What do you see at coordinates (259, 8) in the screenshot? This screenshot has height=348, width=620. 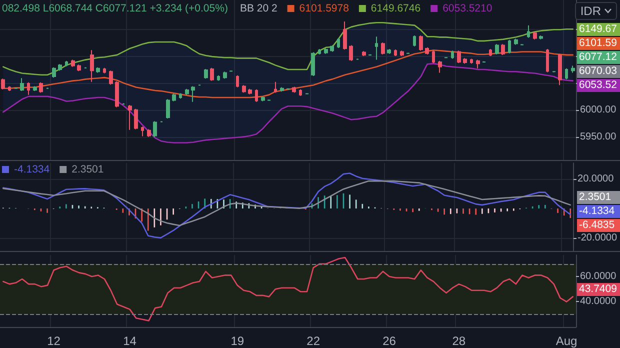 I see `chart-subtitle: BB 20 2` at bounding box center [259, 8].